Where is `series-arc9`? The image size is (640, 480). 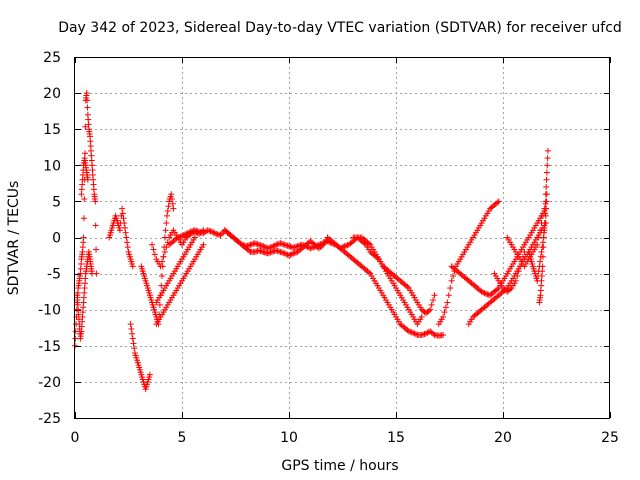 series-arc9 is located at coordinates (175, 270).